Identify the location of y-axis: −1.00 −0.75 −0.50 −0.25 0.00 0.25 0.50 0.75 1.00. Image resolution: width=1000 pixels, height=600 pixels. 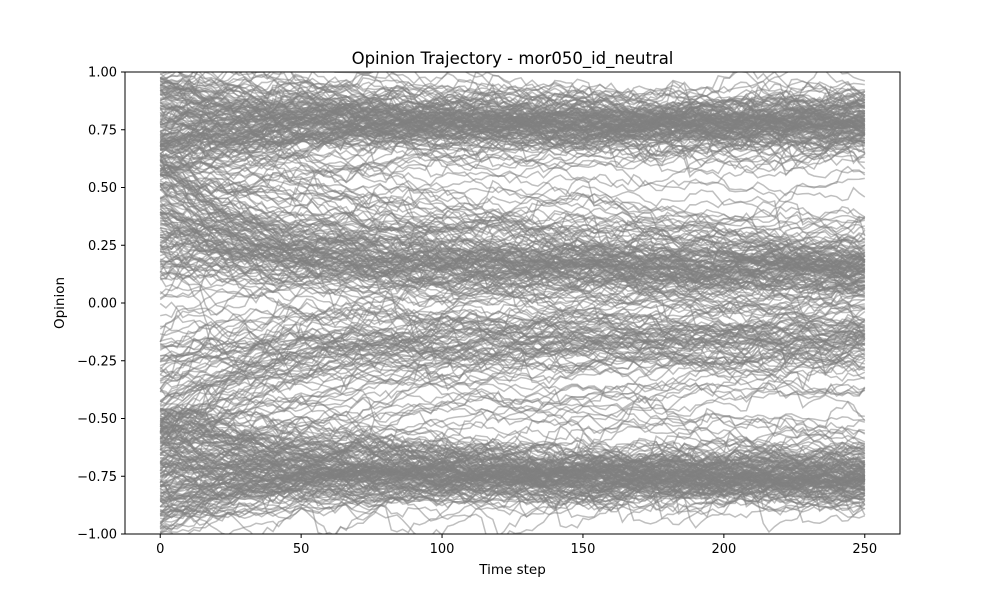
(101, 304).